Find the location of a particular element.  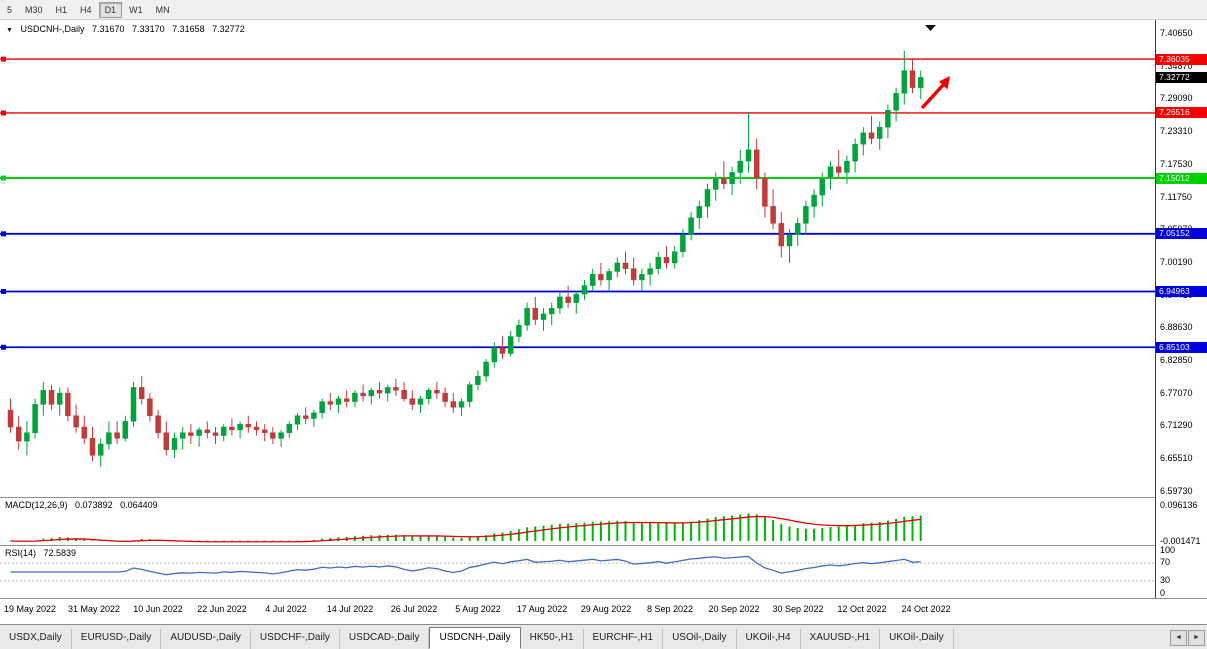

tab-usdchf-daily: USDCHF-,Daily is located at coordinates (295, 639).